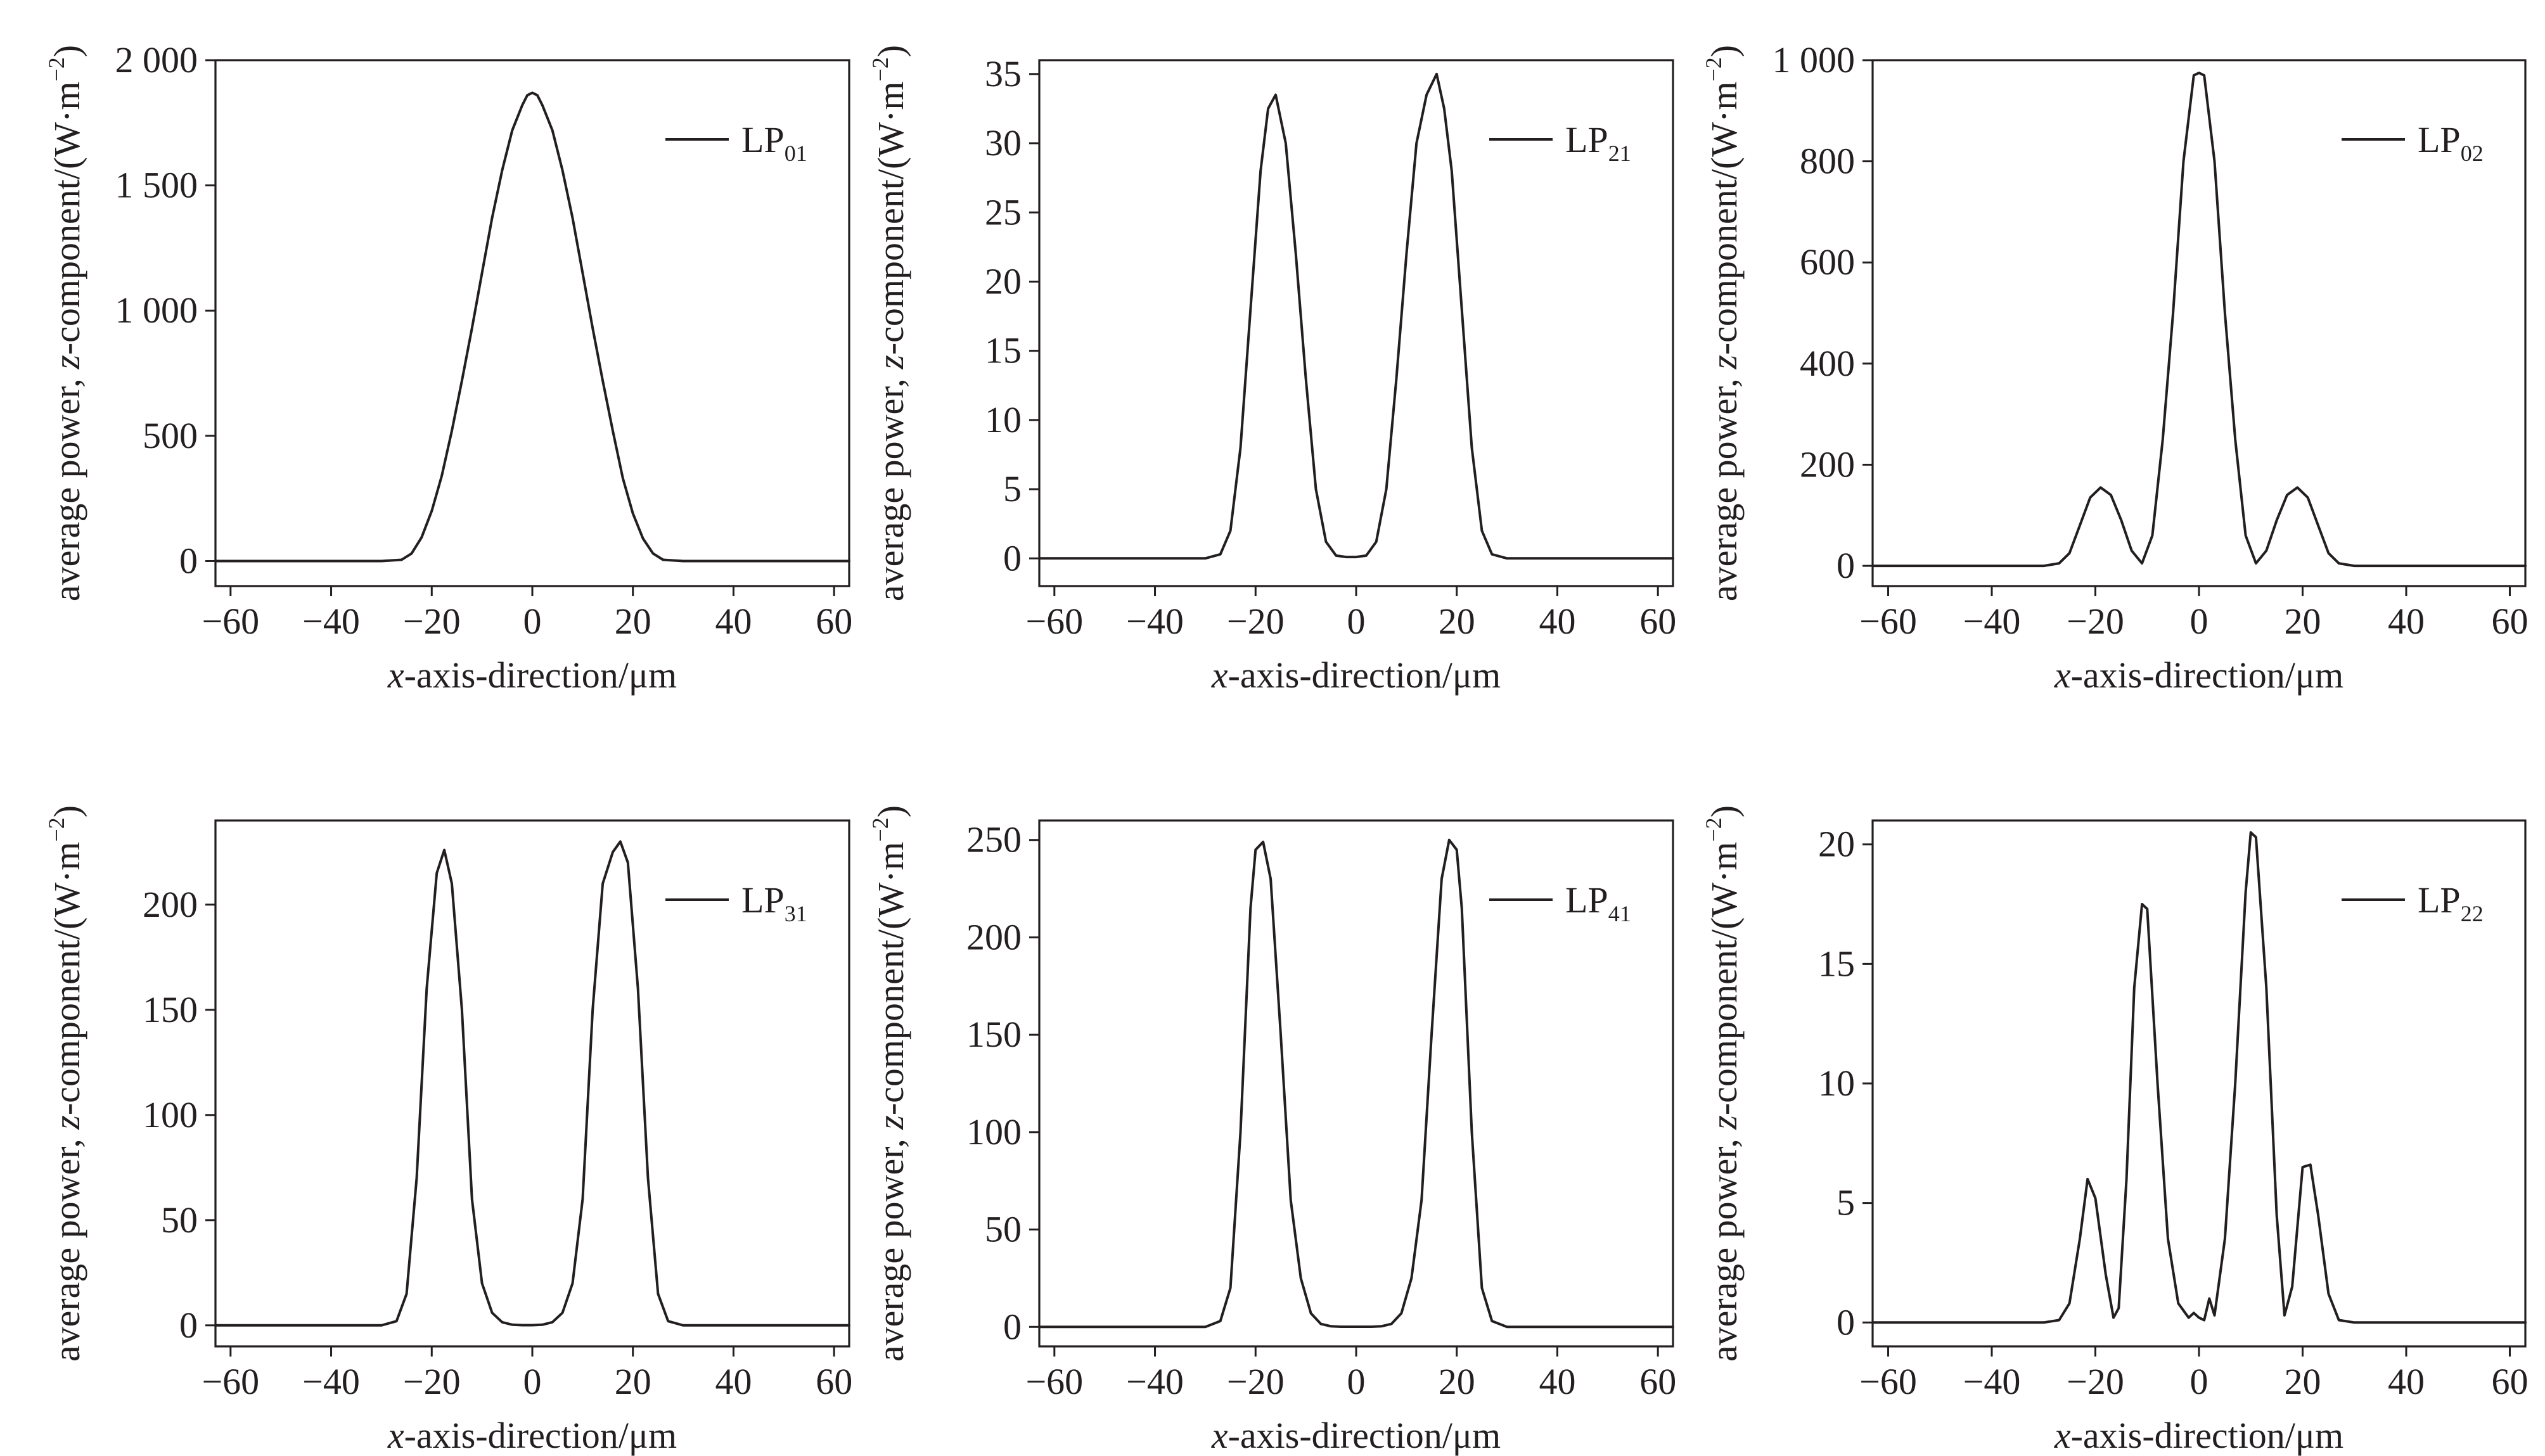  What do you see at coordinates (157, 59) in the screenshot?
I see `y-tick-label: 2 000` at bounding box center [157, 59].